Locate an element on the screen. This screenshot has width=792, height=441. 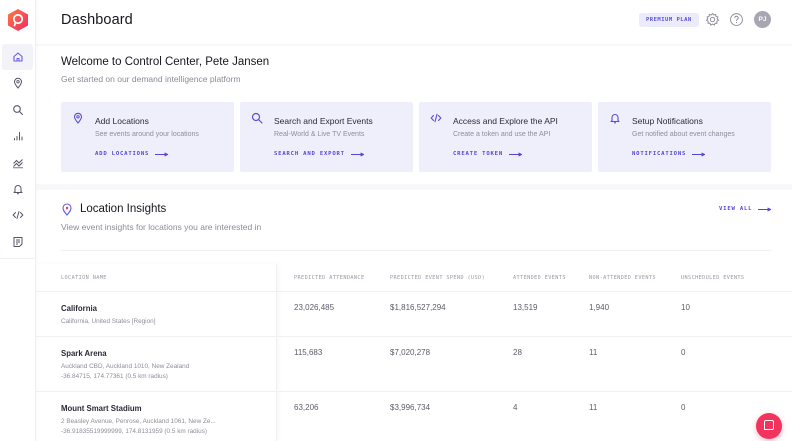
location-address: Auckland CBD, Auckland 1010, New Zealand is located at coordinates (125, 366).